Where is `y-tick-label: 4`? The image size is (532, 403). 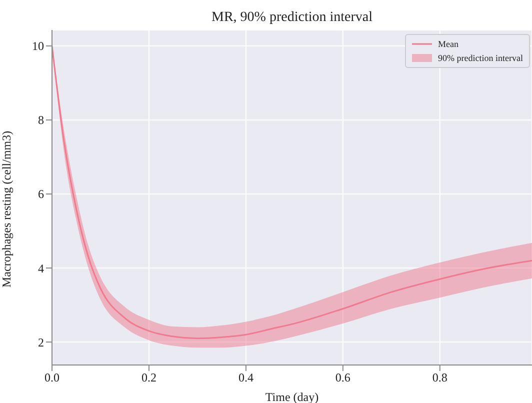 y-tick-label: 4 is located at coordinates (41, 268).